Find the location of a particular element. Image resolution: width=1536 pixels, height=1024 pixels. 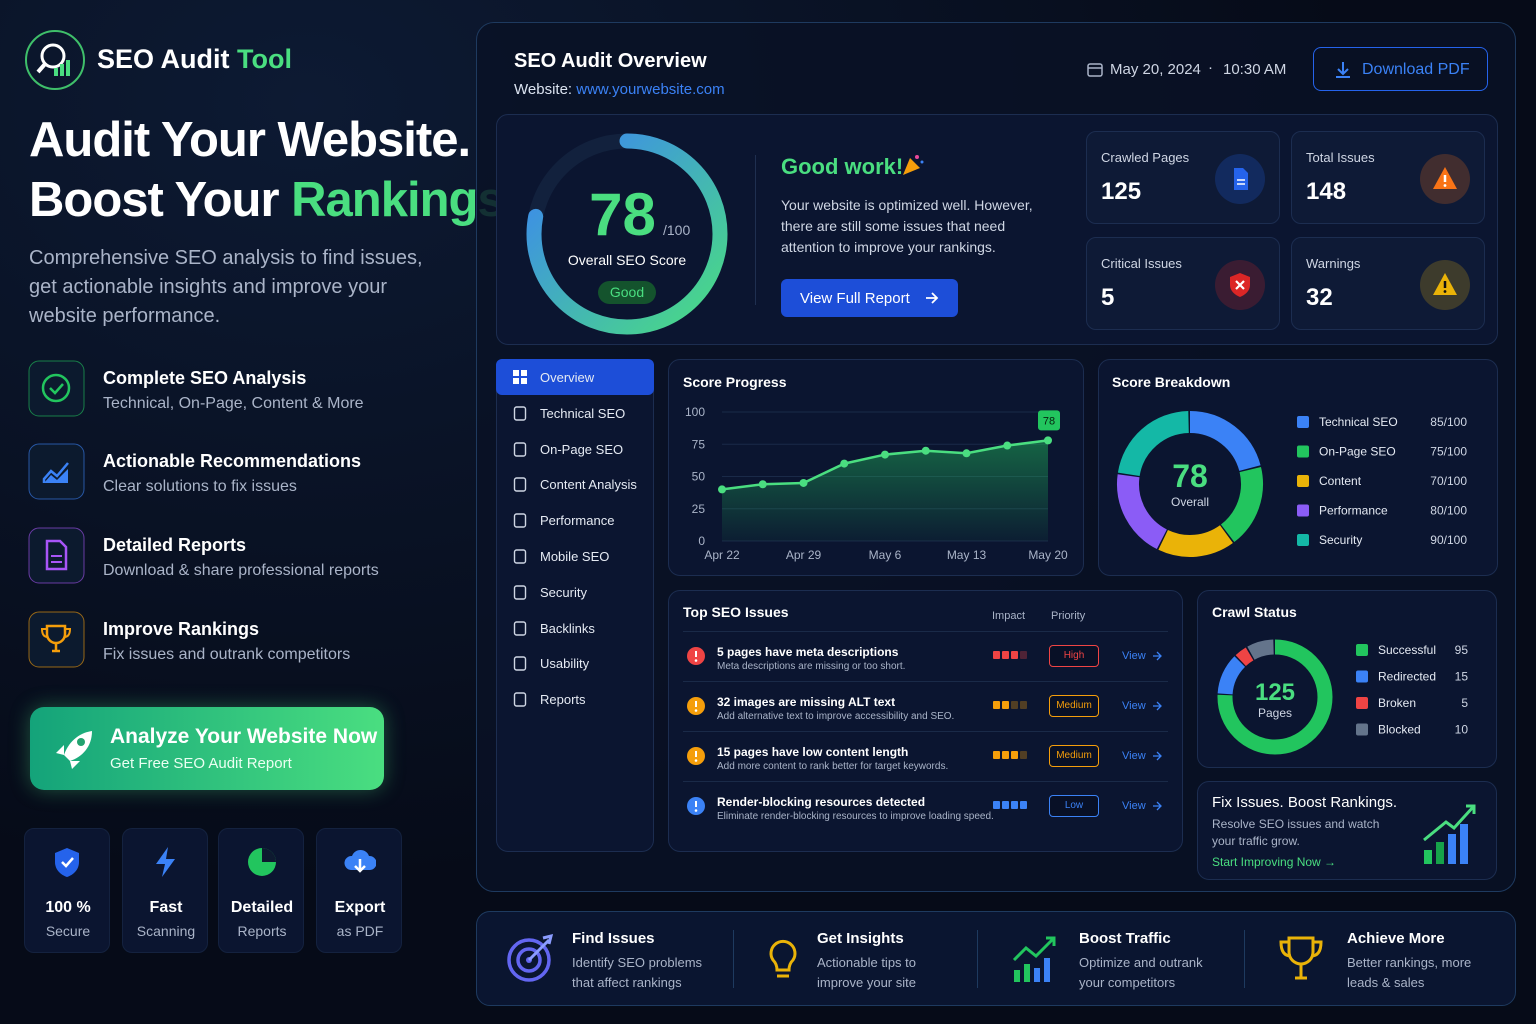

y-tick-label: 75 is located at coordinates (699, 444).